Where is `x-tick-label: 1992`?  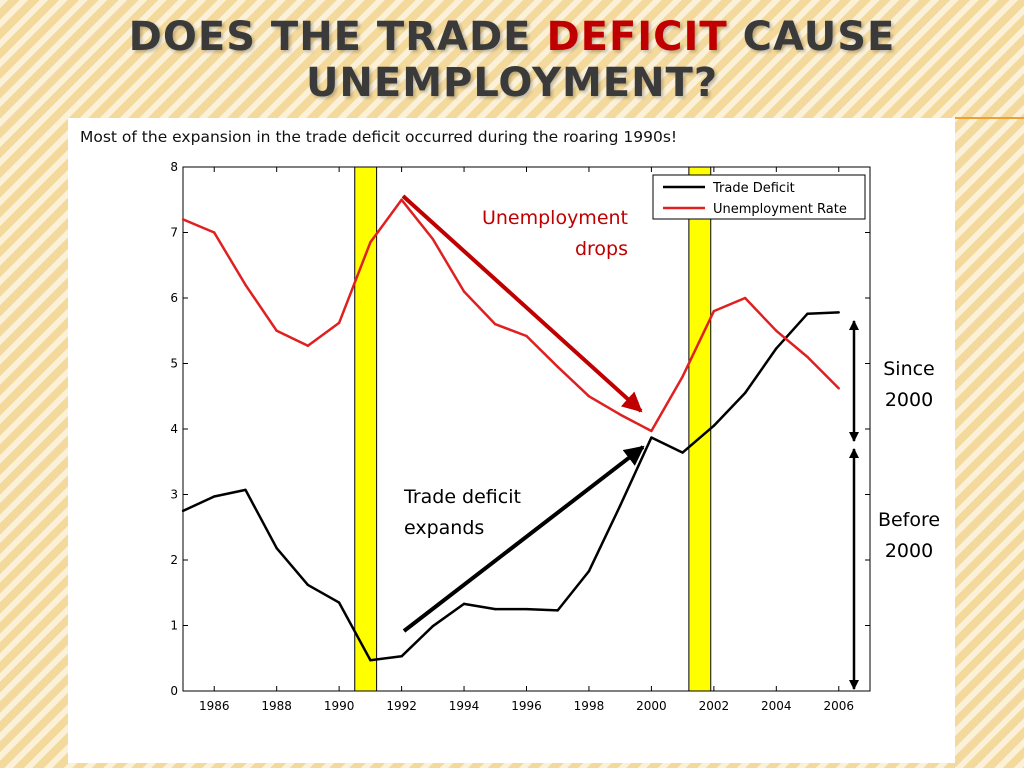 x-tick-label: 1992 is located at coordinates (401, 706).